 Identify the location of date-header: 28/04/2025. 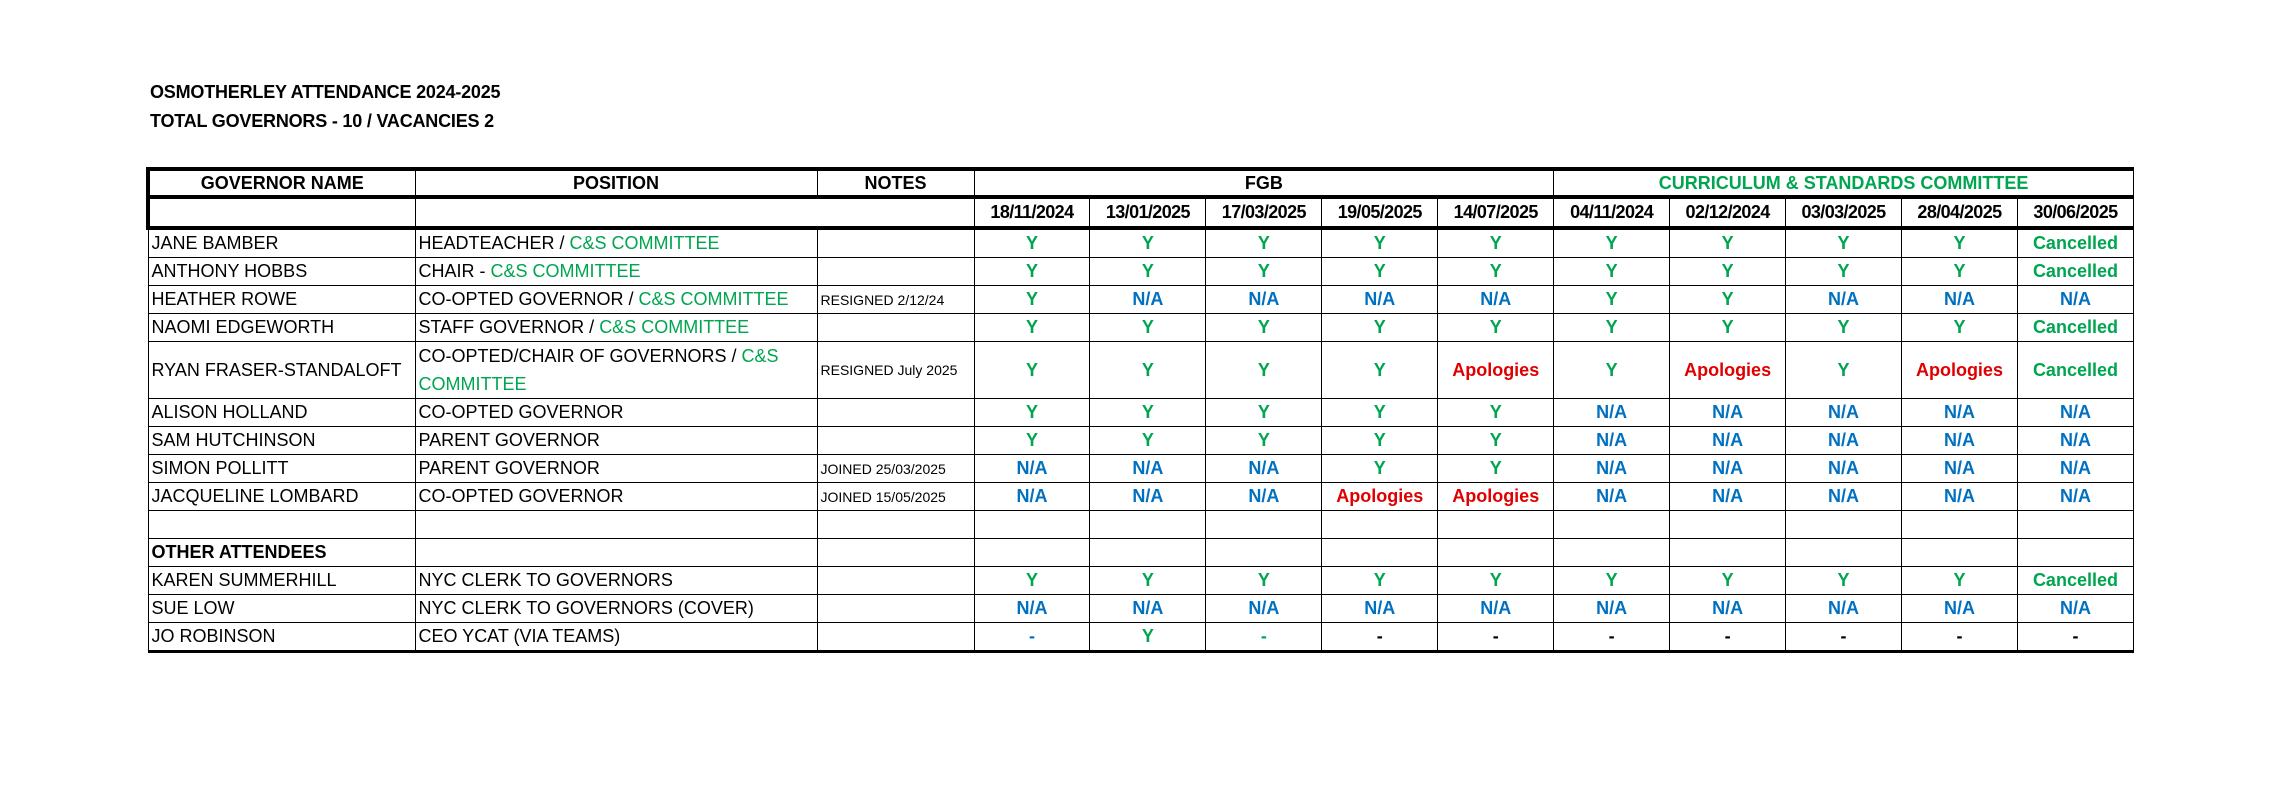
(1959, 213).